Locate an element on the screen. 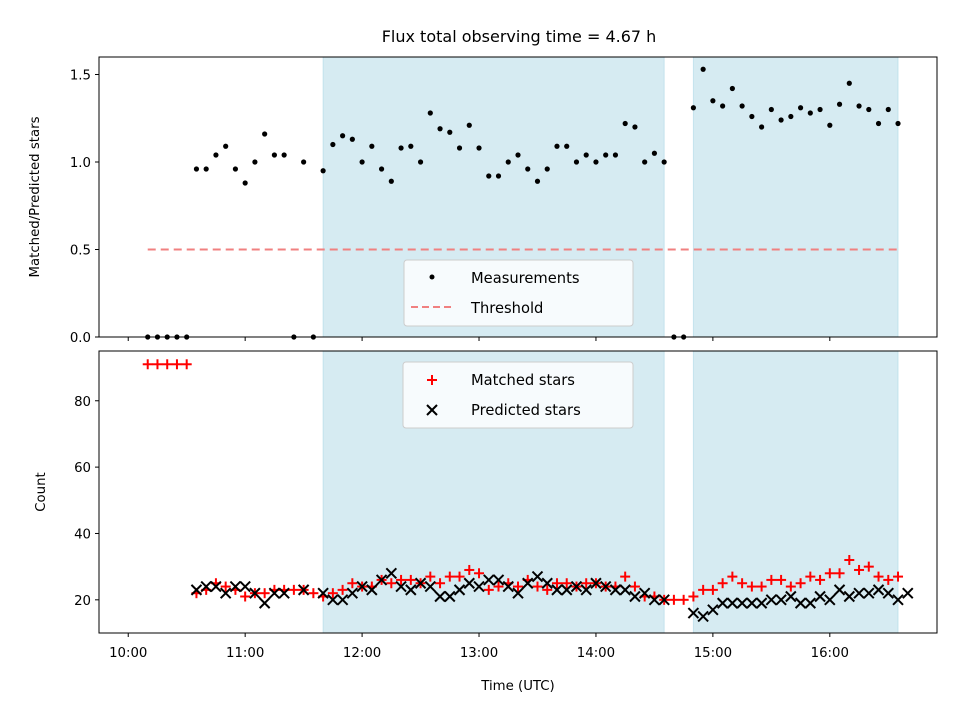  measurements-legend-label: Measurements is located at coordinates (525, 278).